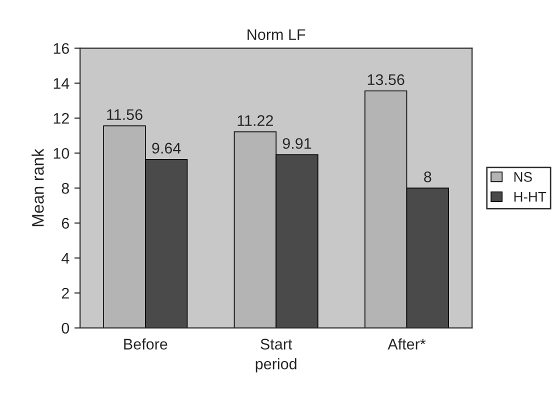 This screenshot has height=412, width=560. What do you see at coordinates (62, 153) in the screenshot?
I see `y-tick-label: 10` at bounding box center [62, 153].